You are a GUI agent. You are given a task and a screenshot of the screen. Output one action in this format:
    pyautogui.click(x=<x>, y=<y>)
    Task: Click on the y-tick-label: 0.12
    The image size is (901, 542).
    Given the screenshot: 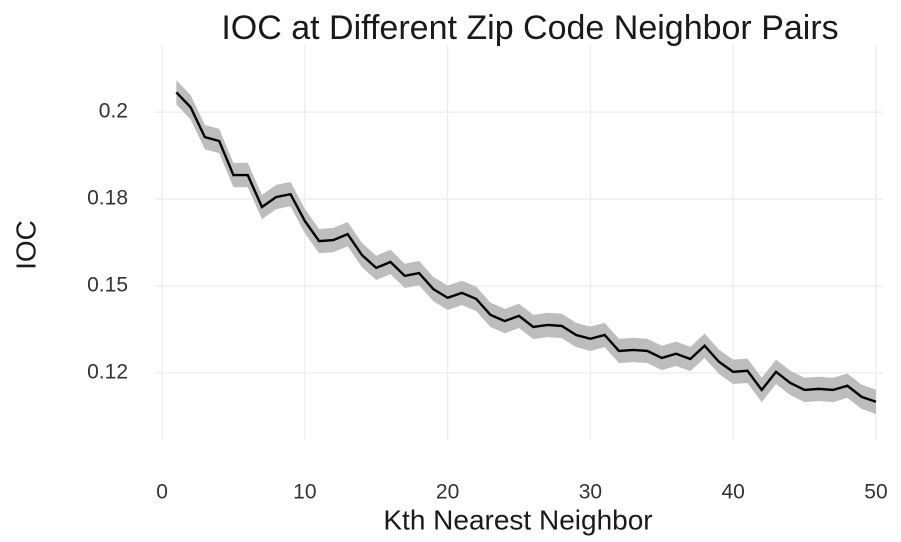 What is the action you would take?
    pyautogui.click(x=107, y=371)
    